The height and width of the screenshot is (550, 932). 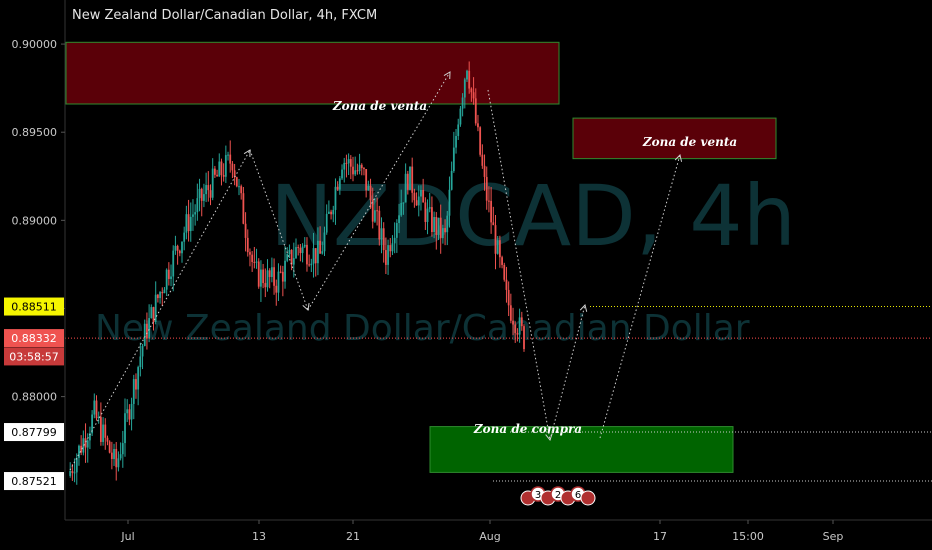 I want to click on watermark-symbol: NZDCAD, 4h, so click(x=533, y=216).